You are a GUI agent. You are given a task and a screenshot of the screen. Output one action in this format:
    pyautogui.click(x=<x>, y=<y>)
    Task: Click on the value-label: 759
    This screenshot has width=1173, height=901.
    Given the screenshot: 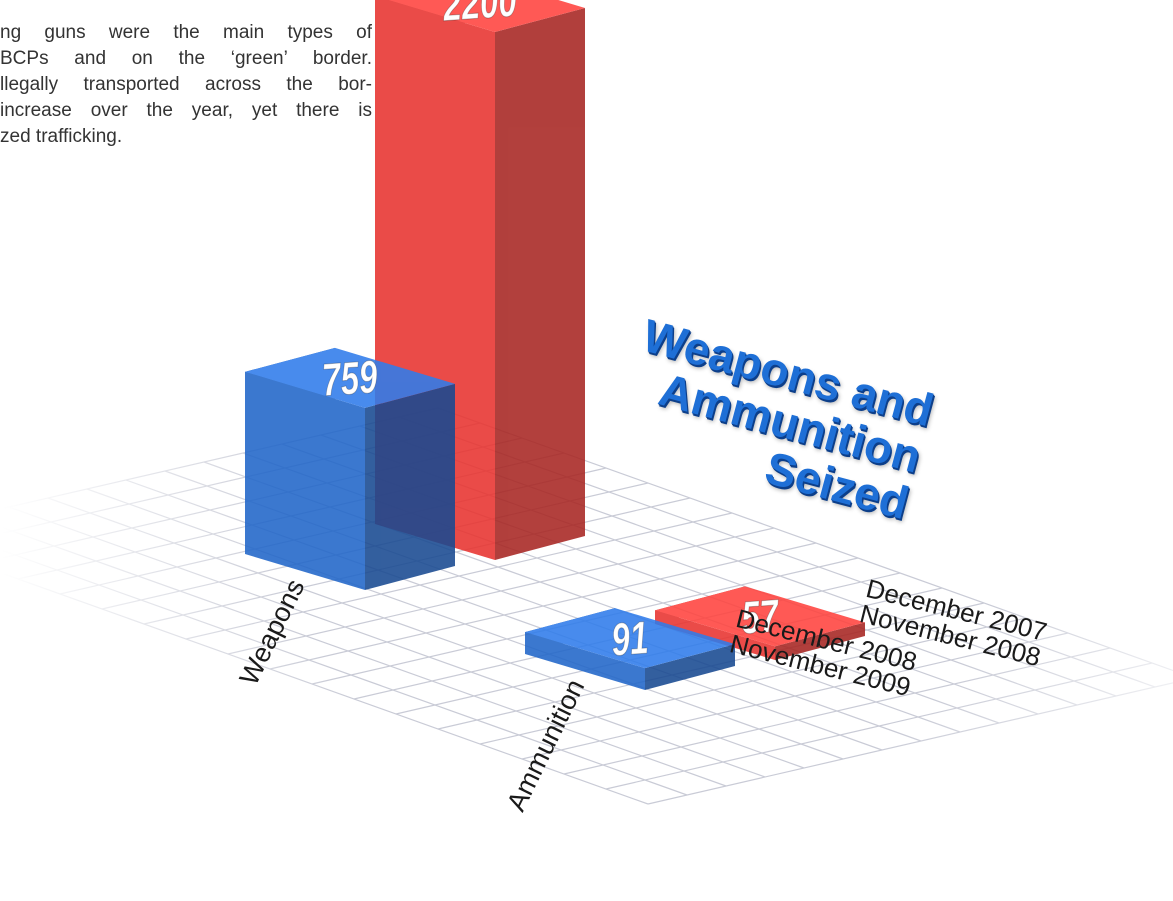 What is the action you would take?
    pyautogui.click(x=349, y=379)
    